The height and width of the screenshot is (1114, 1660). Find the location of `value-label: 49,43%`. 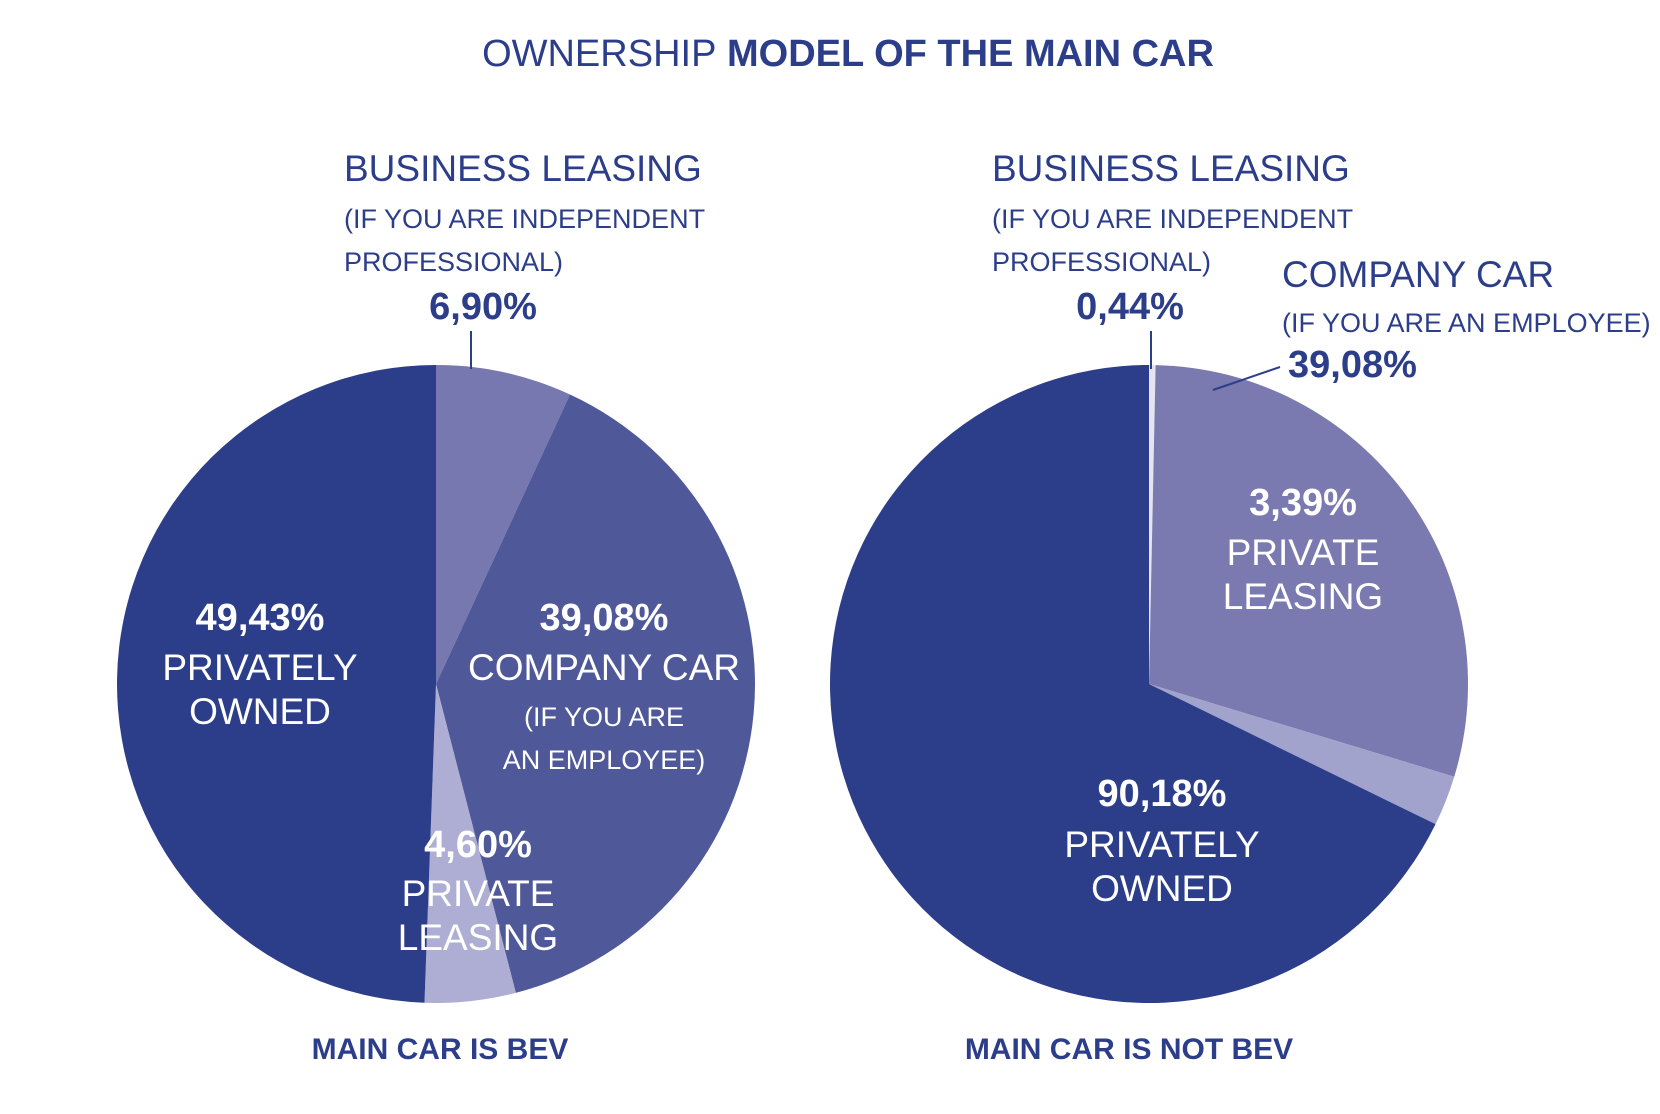

value-label: 49,43% is located at coordinates (260, 618).